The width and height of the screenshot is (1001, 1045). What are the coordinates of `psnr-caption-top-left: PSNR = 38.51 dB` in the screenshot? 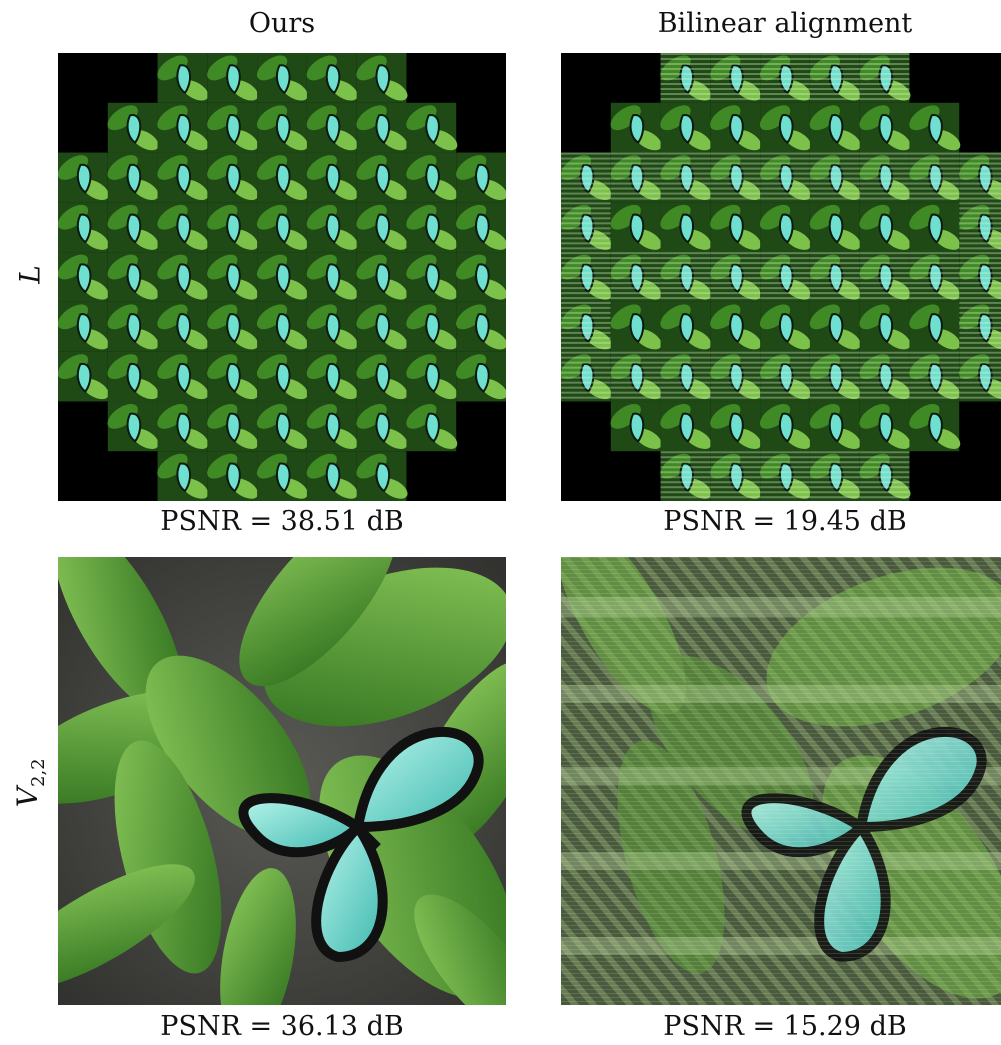 It's located at (282, 521).